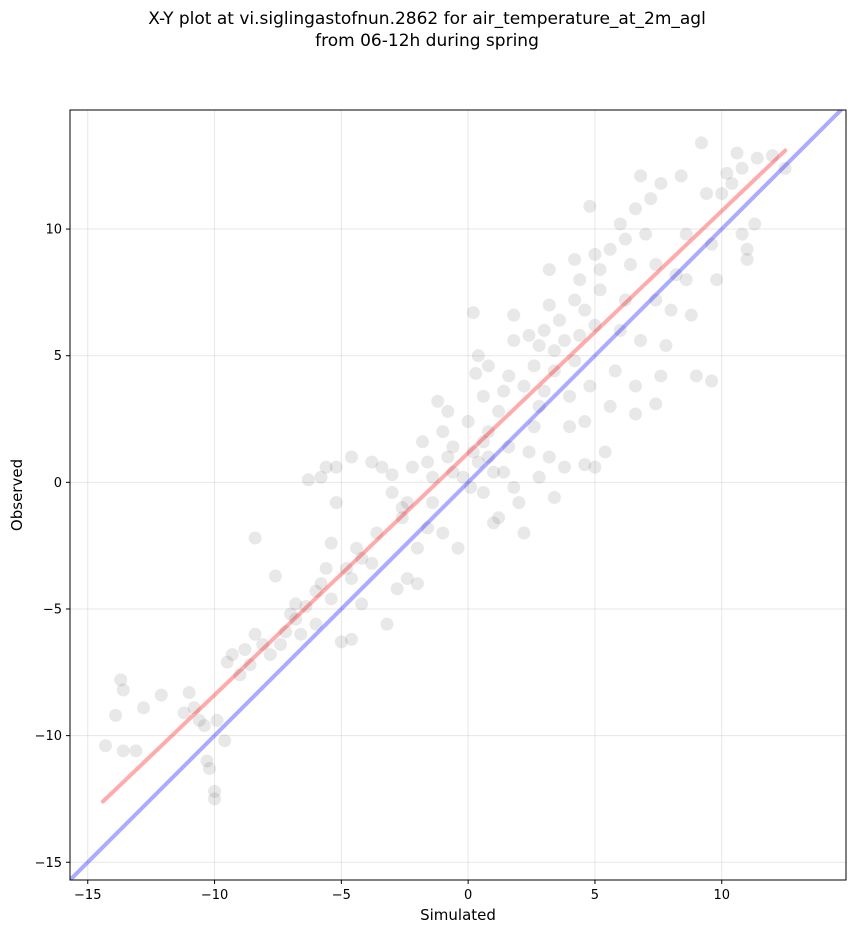 Image resolution: width=854 pixels, height=934 pixels. I want to click on y-tick-label: 0, so click(58, 483).